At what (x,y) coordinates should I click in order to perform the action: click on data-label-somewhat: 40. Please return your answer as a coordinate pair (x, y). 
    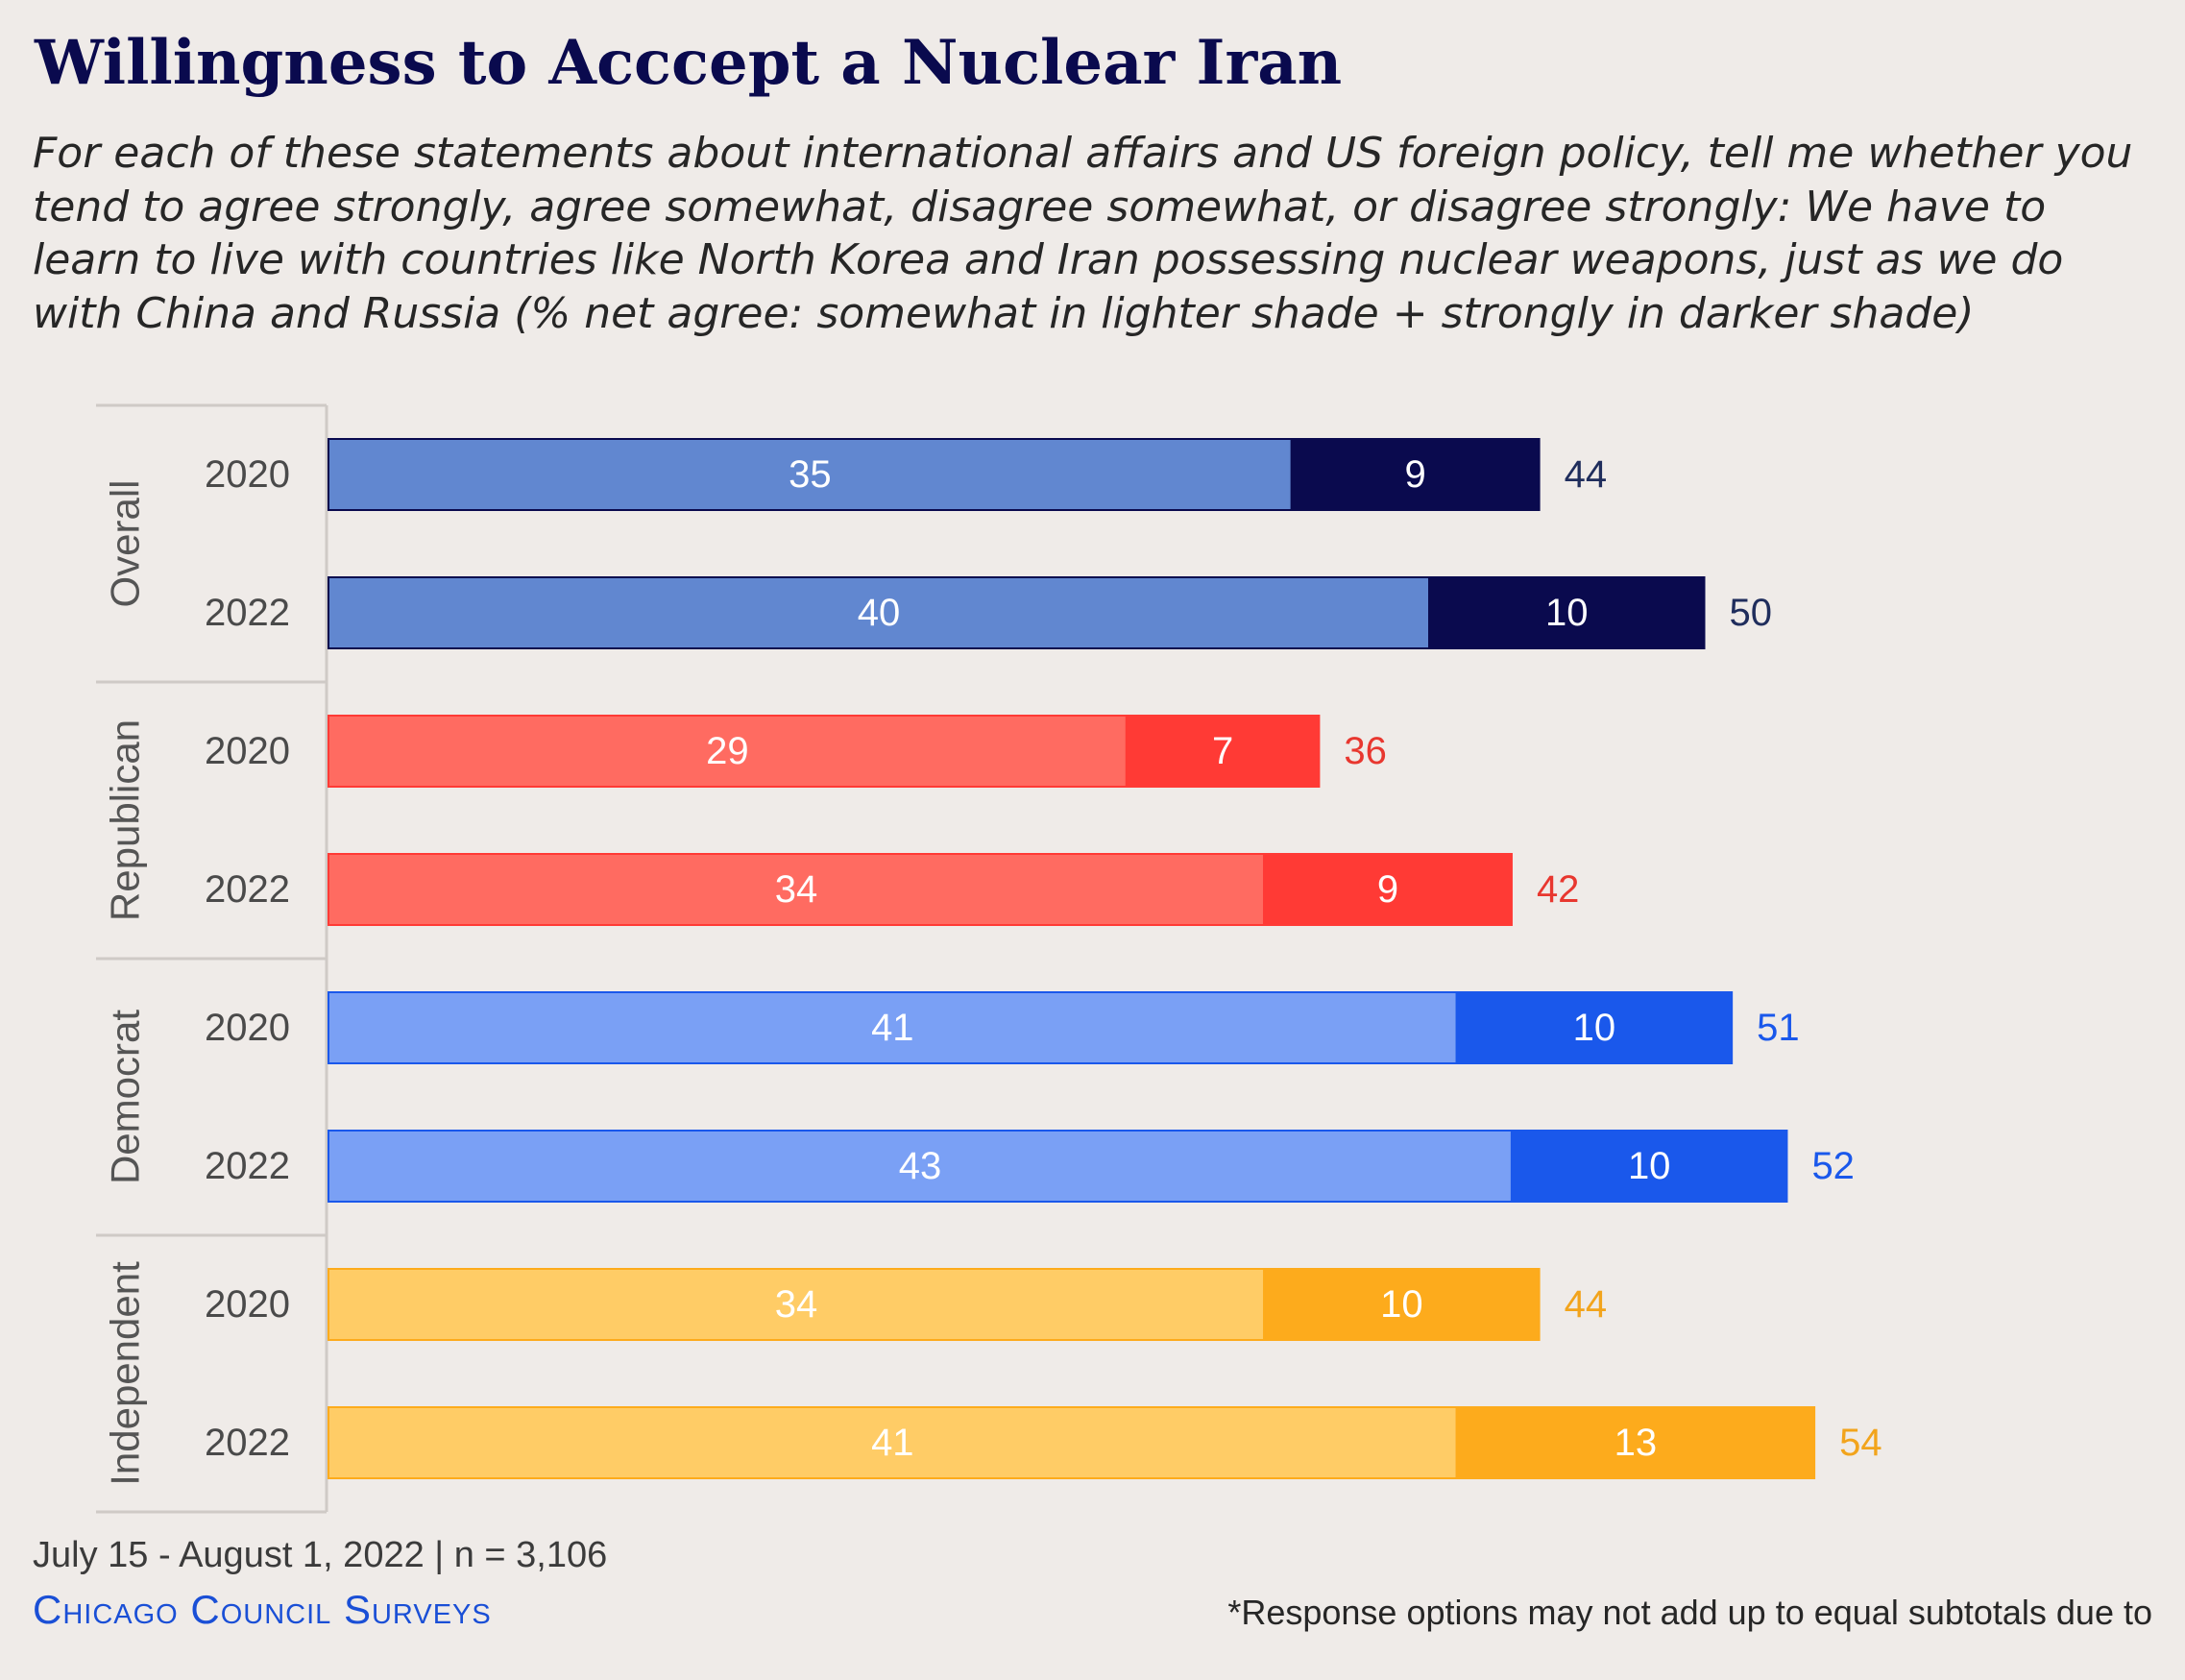
    Looking at the image, I should click on (880, 613).